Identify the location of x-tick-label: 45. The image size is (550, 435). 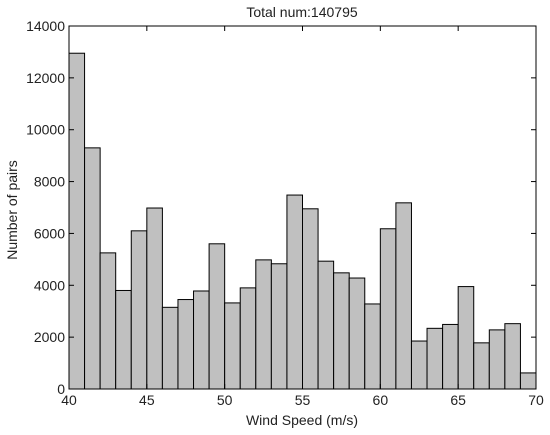
(147, 400).